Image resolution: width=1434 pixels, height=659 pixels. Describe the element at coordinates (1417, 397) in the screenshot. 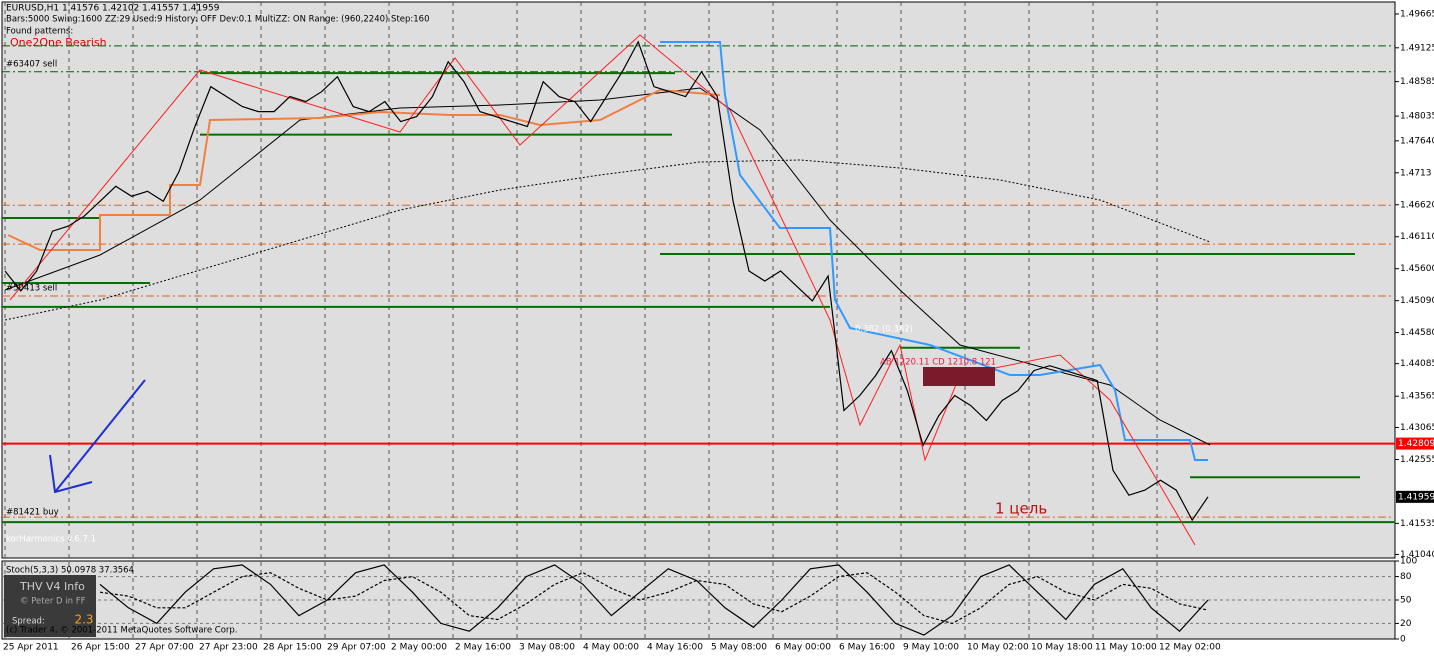

I see `y-tick-label: 1.43565` at that location.